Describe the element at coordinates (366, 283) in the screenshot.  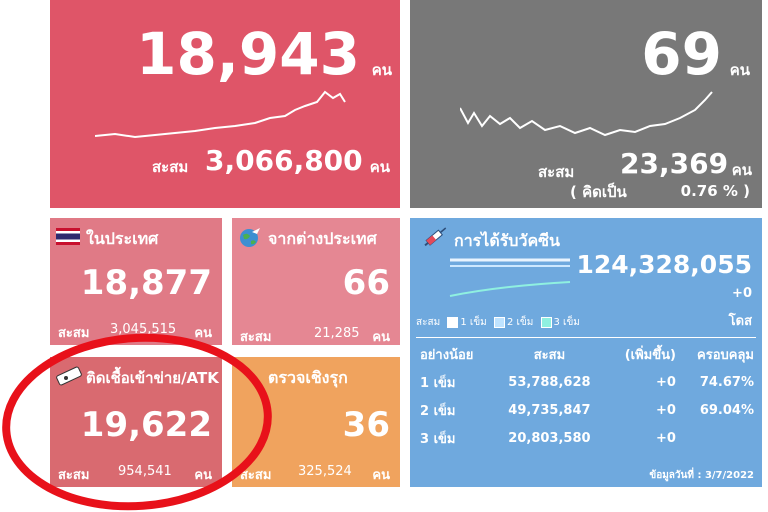
I see `tile-value: 66` at that location.